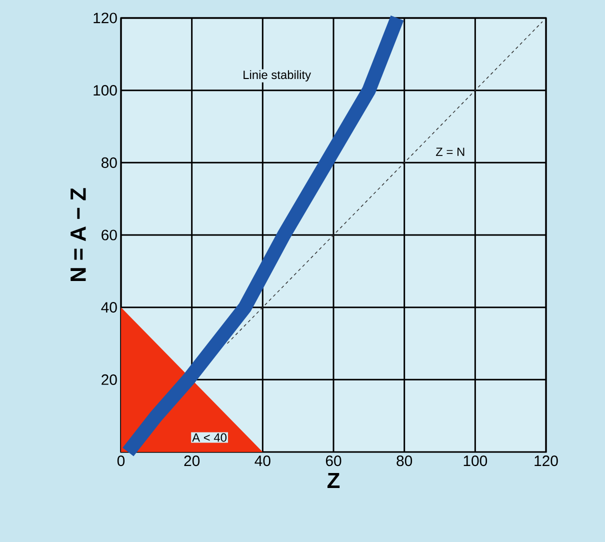  I want to click on y-tick-label: 20, so click(109, 379).